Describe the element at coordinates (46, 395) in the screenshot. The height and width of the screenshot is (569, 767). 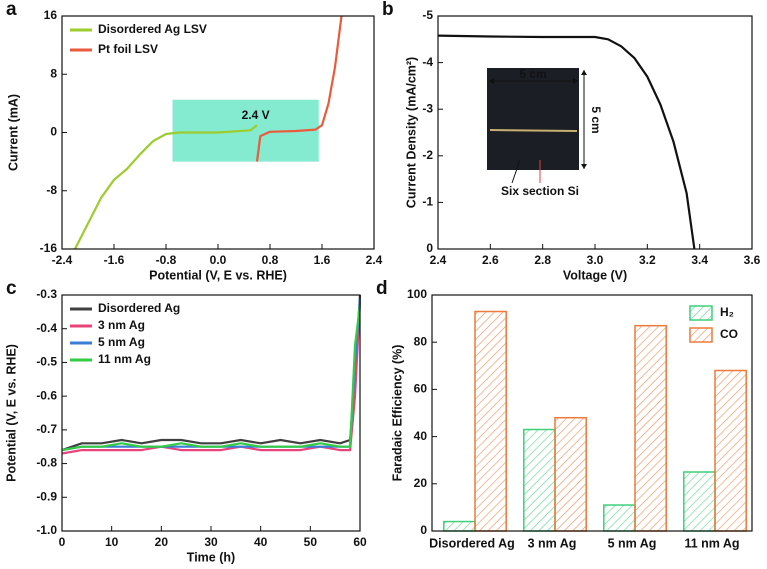
I see `y-tick-label: -0.6` at that location.